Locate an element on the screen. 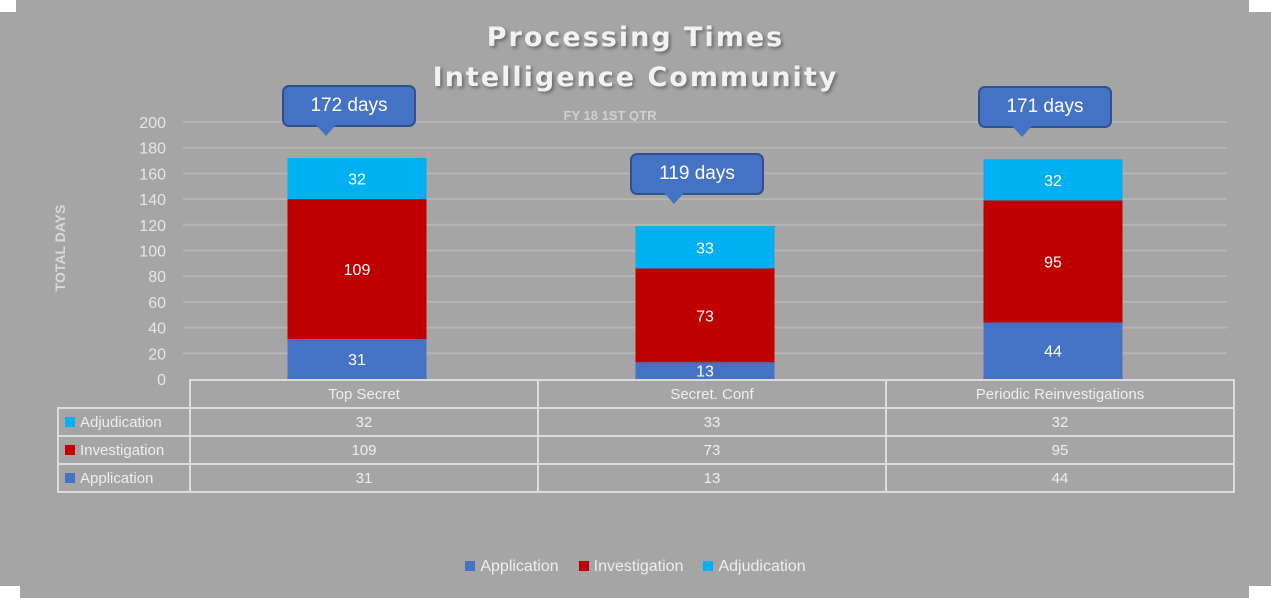 The height and width of the screenshot is (598, 1271). y-tick-label: 140 is located at coordinates (152, 200).